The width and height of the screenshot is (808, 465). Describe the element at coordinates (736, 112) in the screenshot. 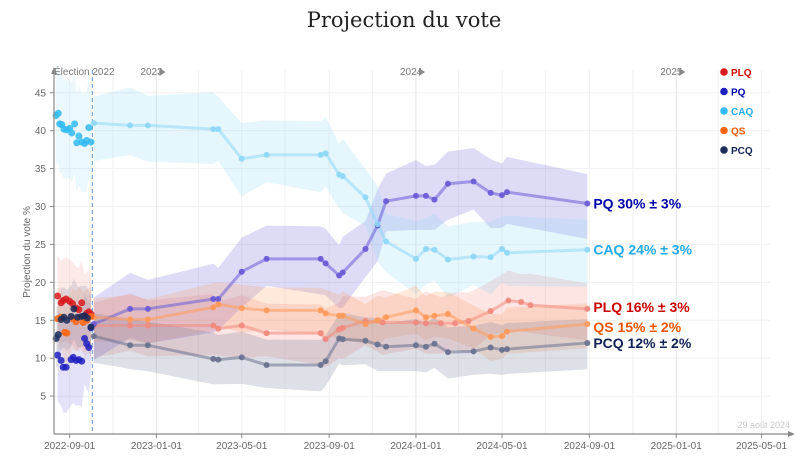

I see `legend-item-caq: CAQ` at that location.